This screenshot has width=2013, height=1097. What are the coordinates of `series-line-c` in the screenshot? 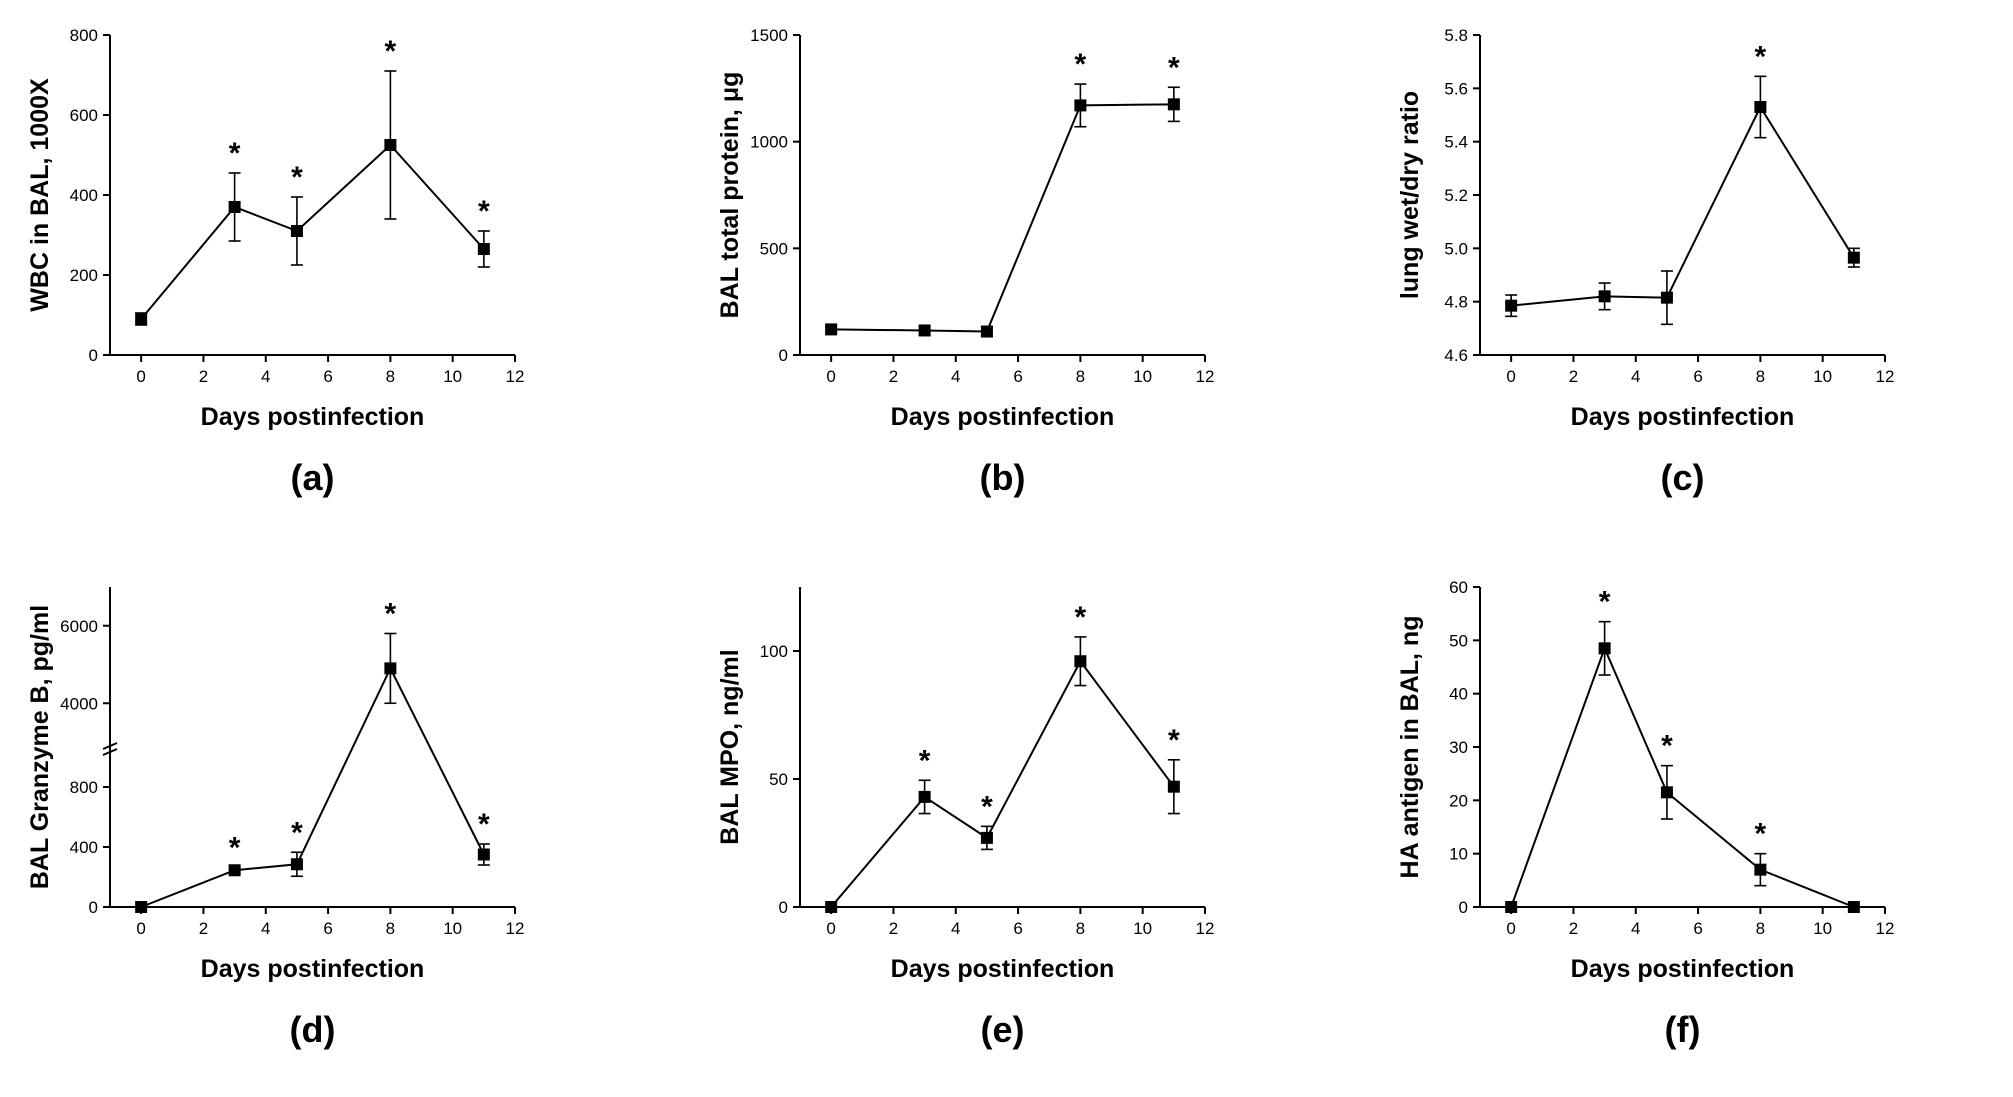 It's located at (1683, 205).